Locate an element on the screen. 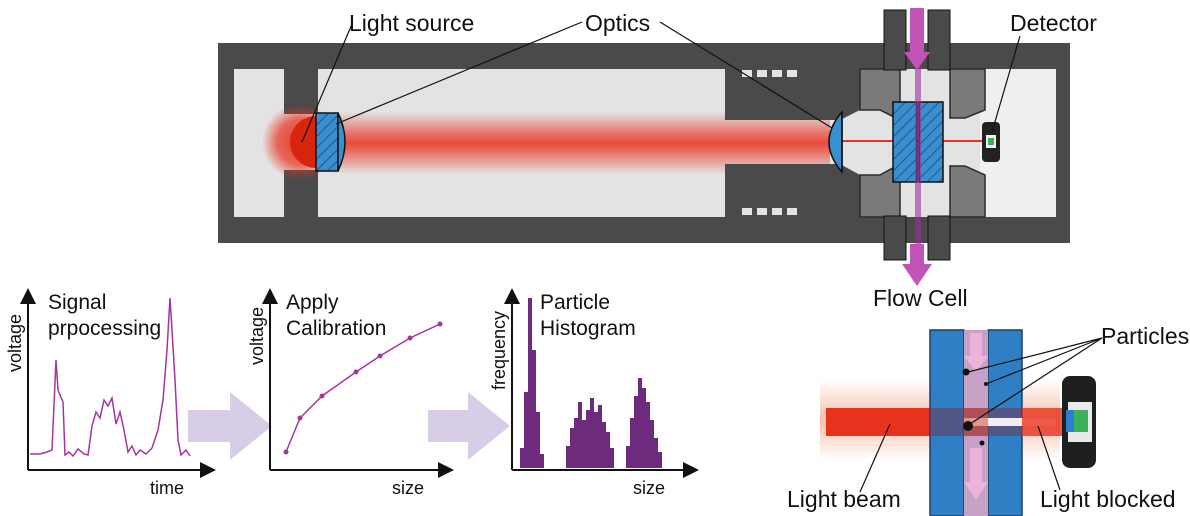  detail-beam-gap is located at coordinates (1010, 422).